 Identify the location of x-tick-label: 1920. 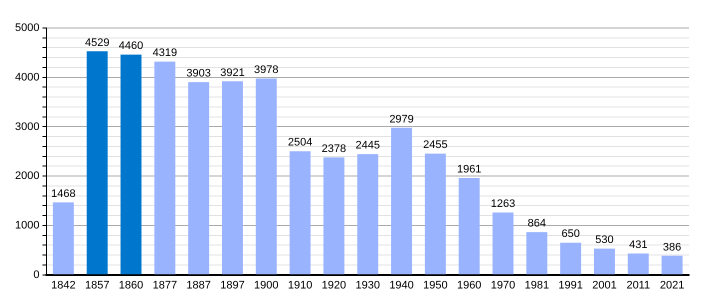
(334, 285).